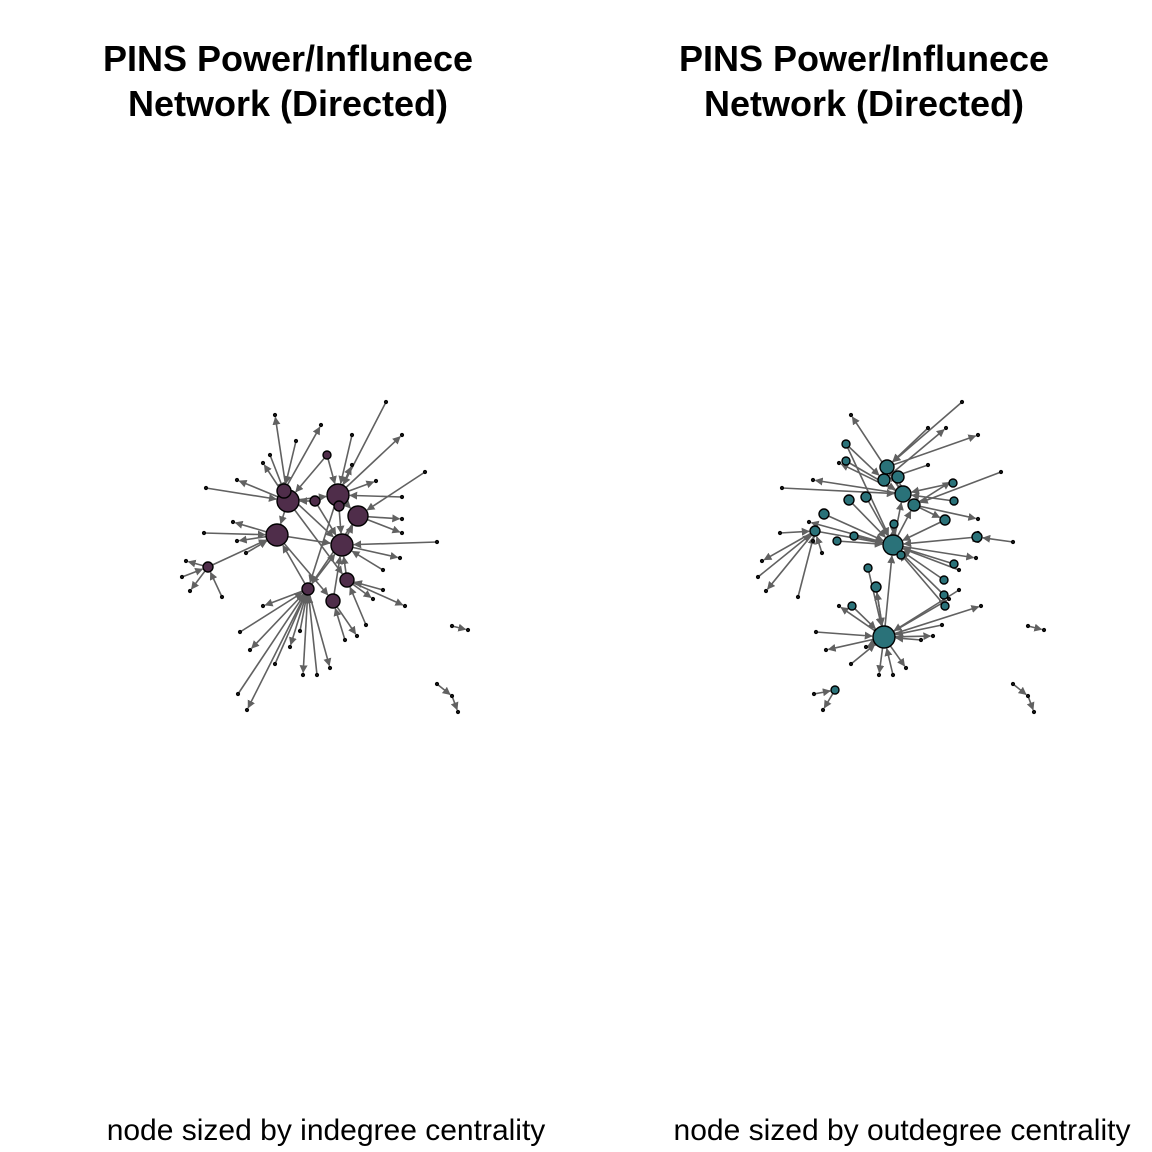  I want to click on panel-caption: node sized by indegree centrality, so click(326, 1130).